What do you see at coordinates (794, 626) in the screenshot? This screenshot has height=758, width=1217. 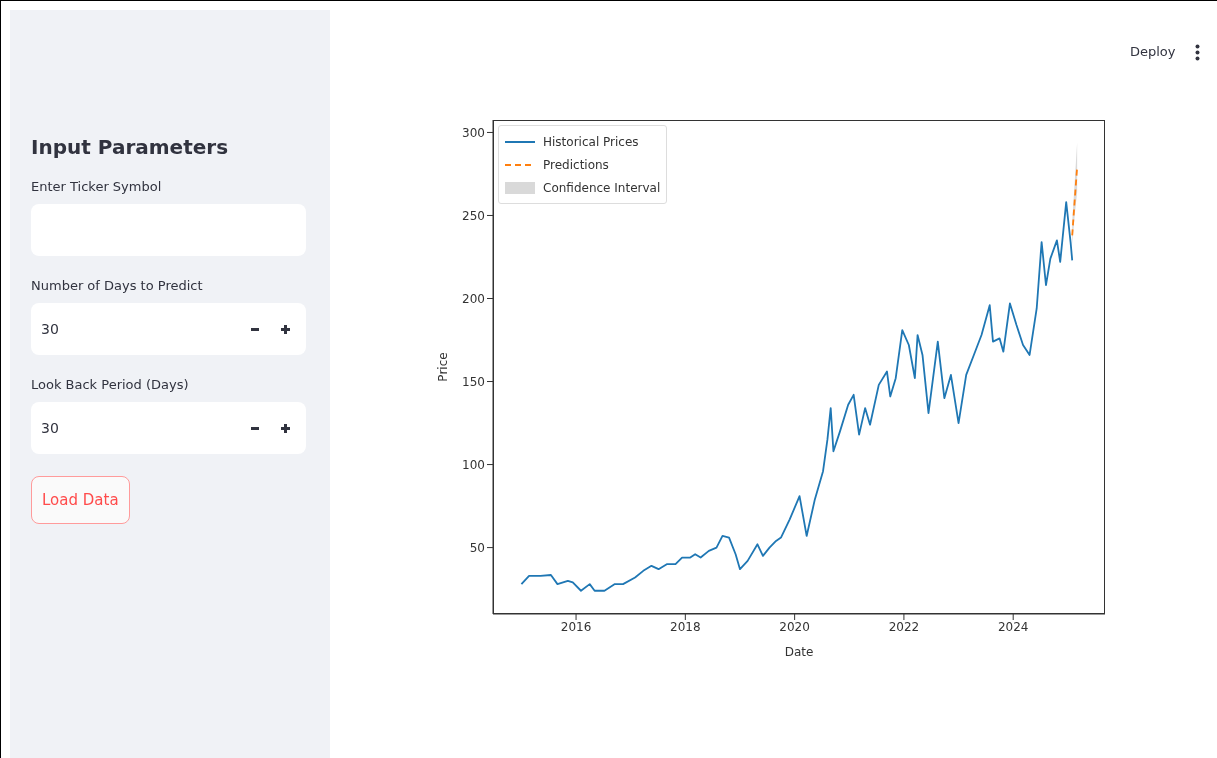 I see `x-tick-label: 2020` at bounding box center [794, 626].